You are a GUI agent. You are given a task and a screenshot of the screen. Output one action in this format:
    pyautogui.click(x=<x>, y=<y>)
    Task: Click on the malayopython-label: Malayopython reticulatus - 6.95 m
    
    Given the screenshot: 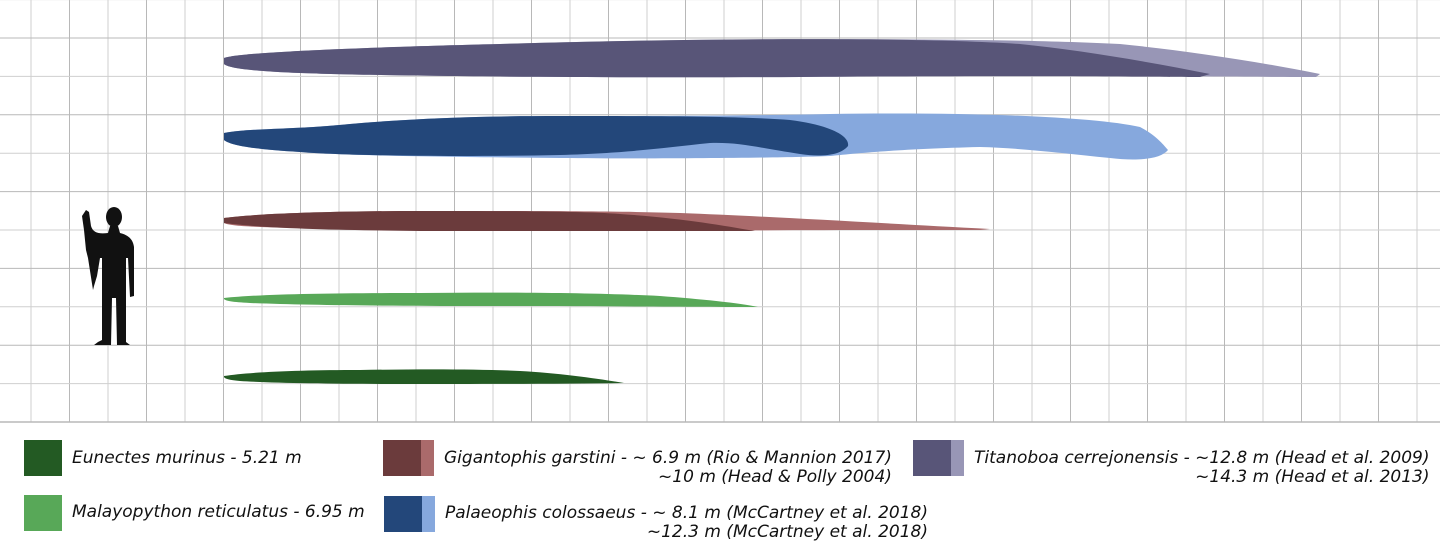 What is the action you would take?
    pyautogui.click(x=218, y=512)
    